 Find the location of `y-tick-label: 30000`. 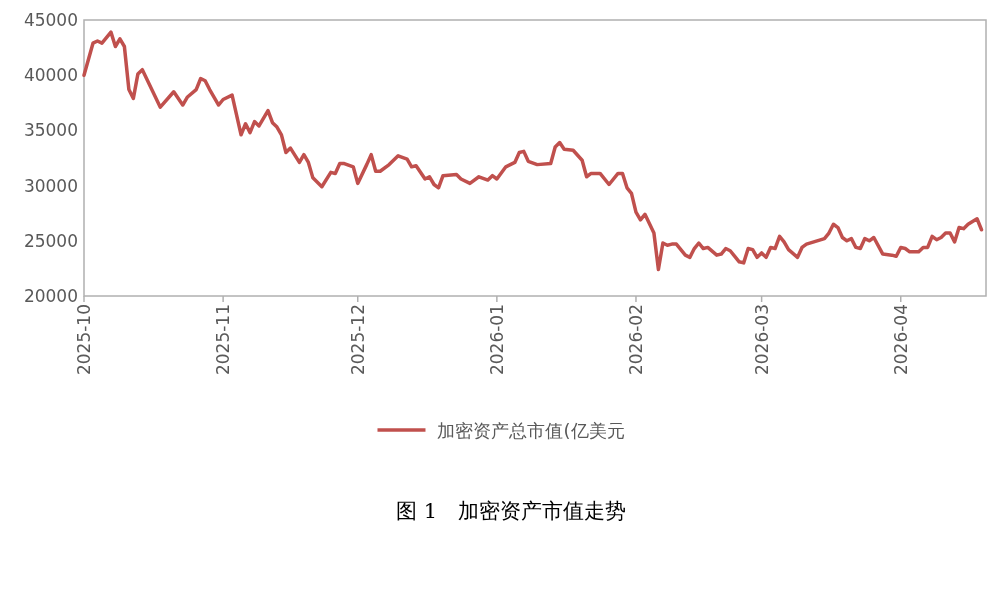

y-tick-label: 30000 is located at coordinates (50, 185).